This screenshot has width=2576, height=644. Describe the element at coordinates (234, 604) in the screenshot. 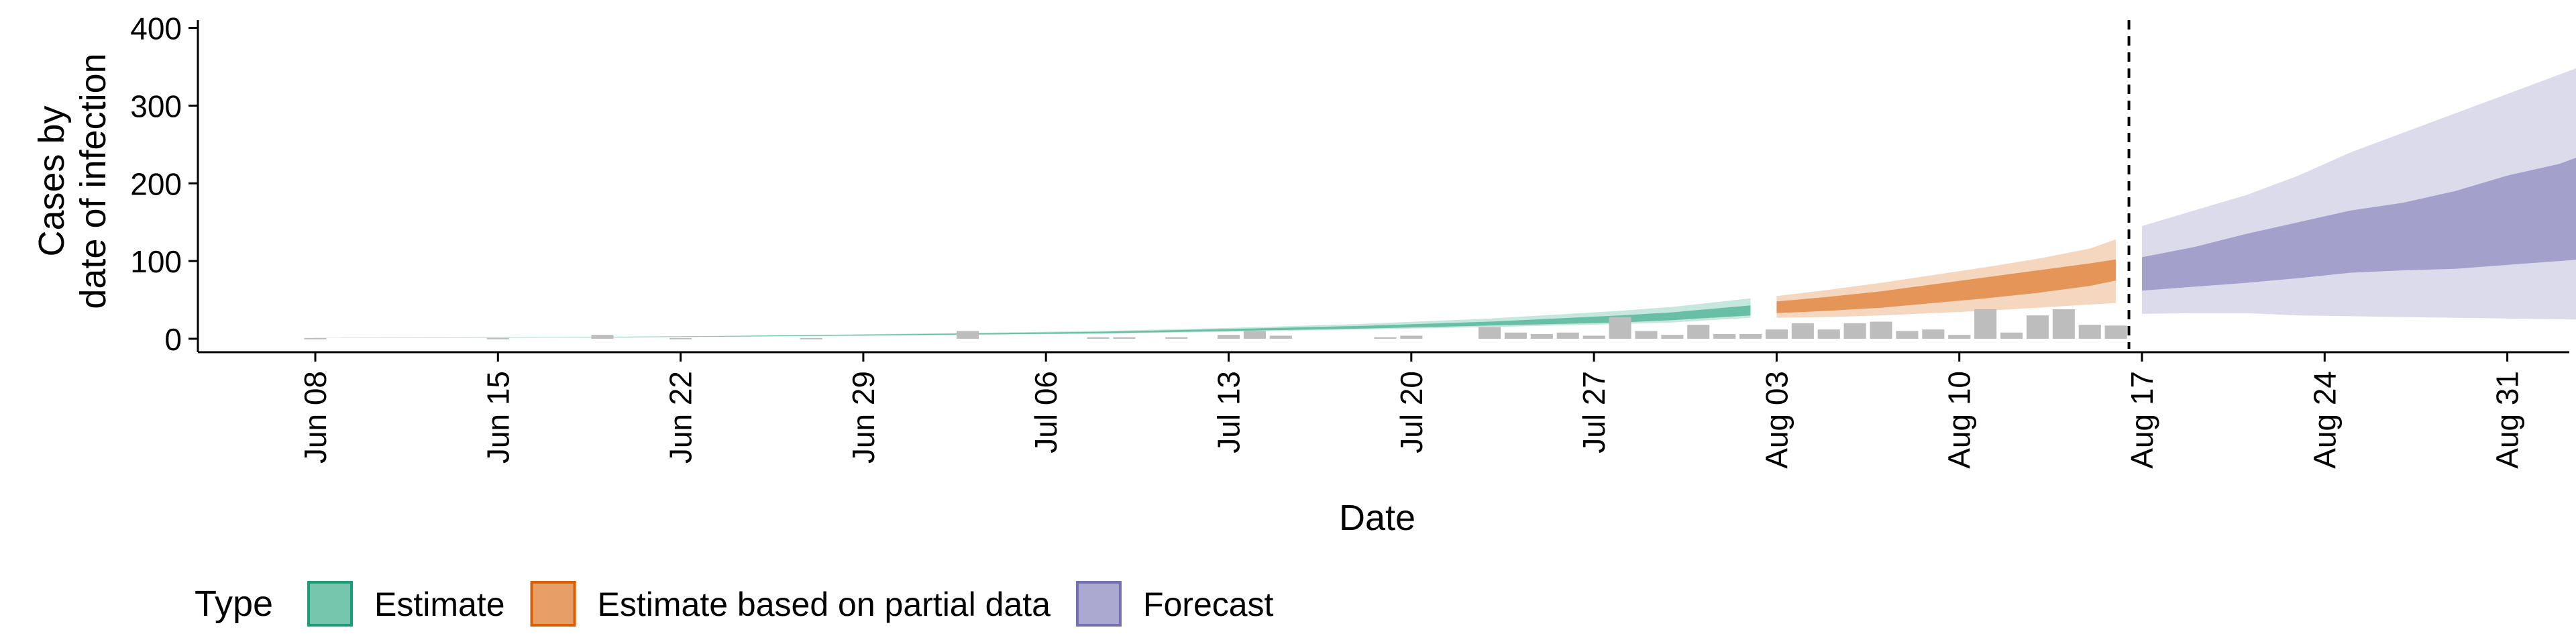

I see `legend-title: Type` at that location.